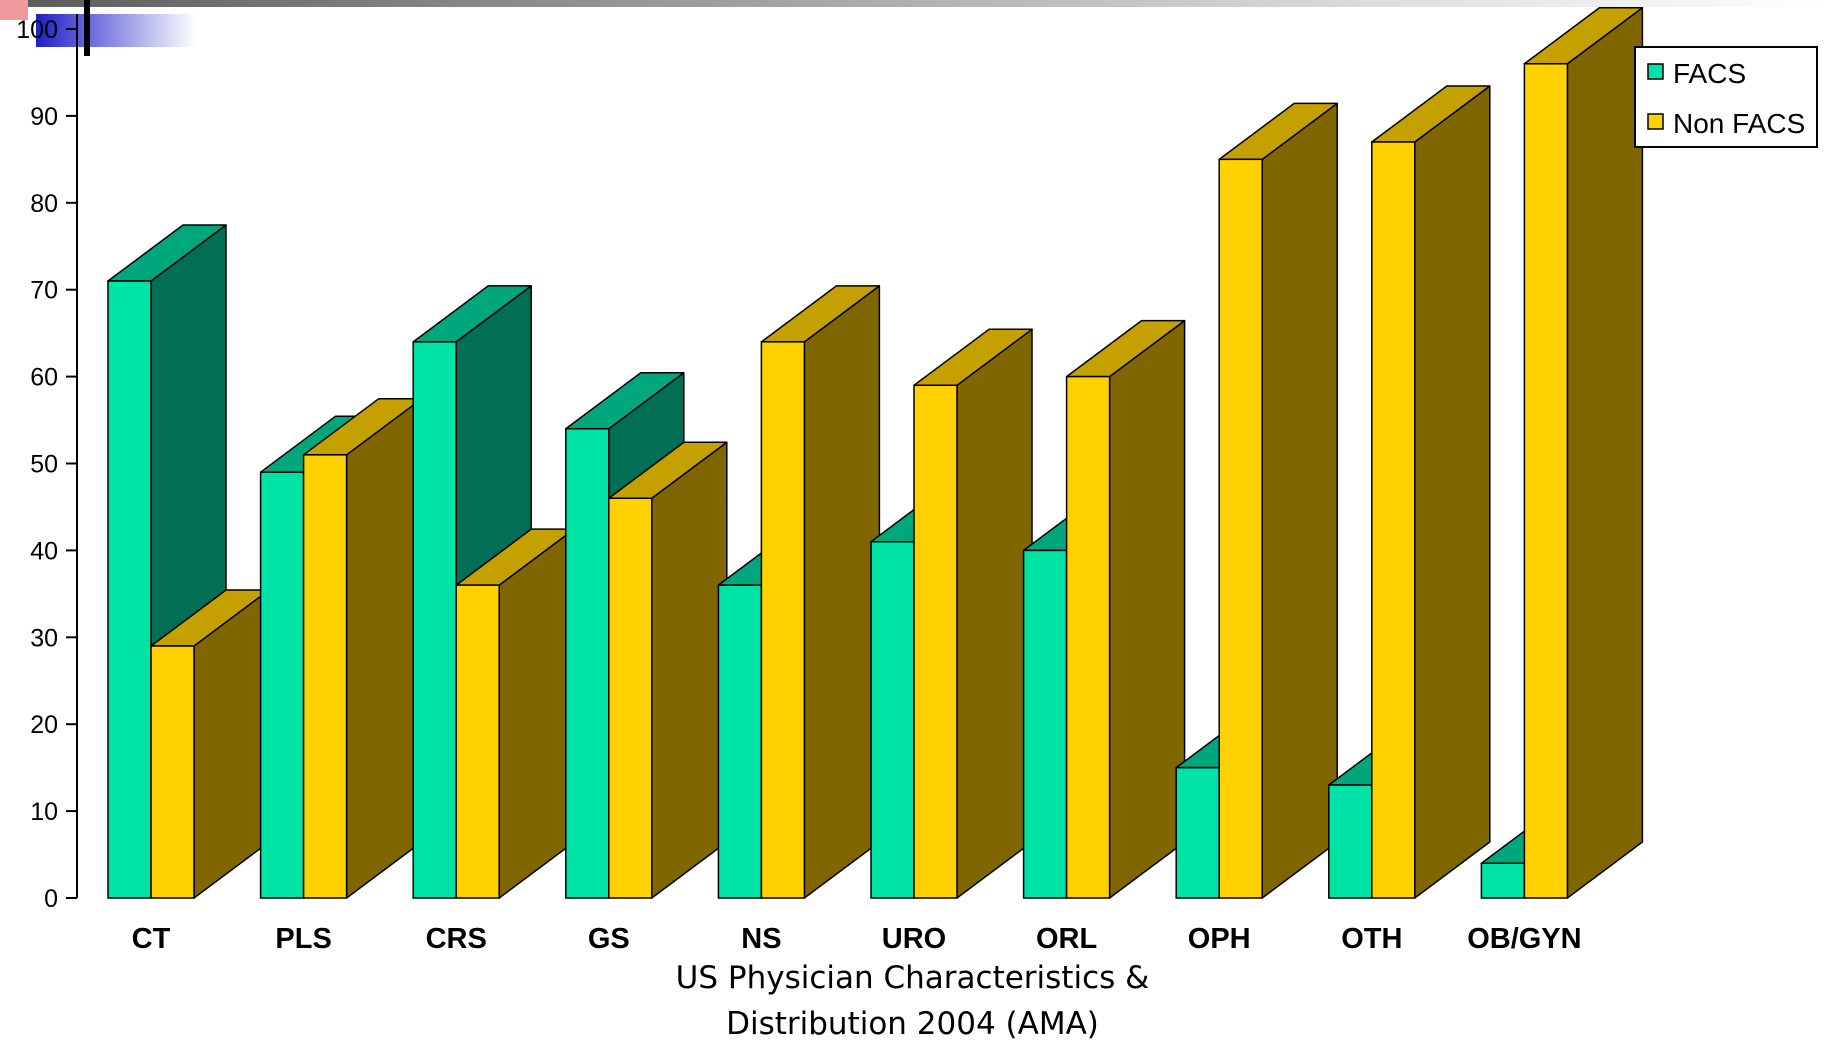 The width and height of the screenshot is (1825, 1047). I want to click on y-axis: 0 10 20 30 40 50 60 70 80 90 100, so click(47, 463).